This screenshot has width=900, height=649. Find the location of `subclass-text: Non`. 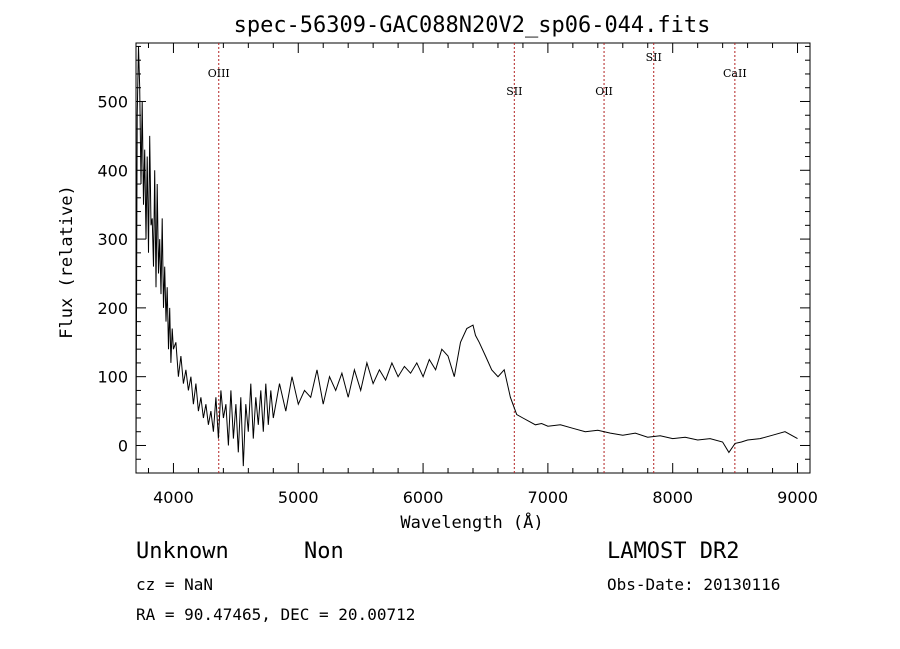

subclass-text: Non is located at coordinates (324, 551).